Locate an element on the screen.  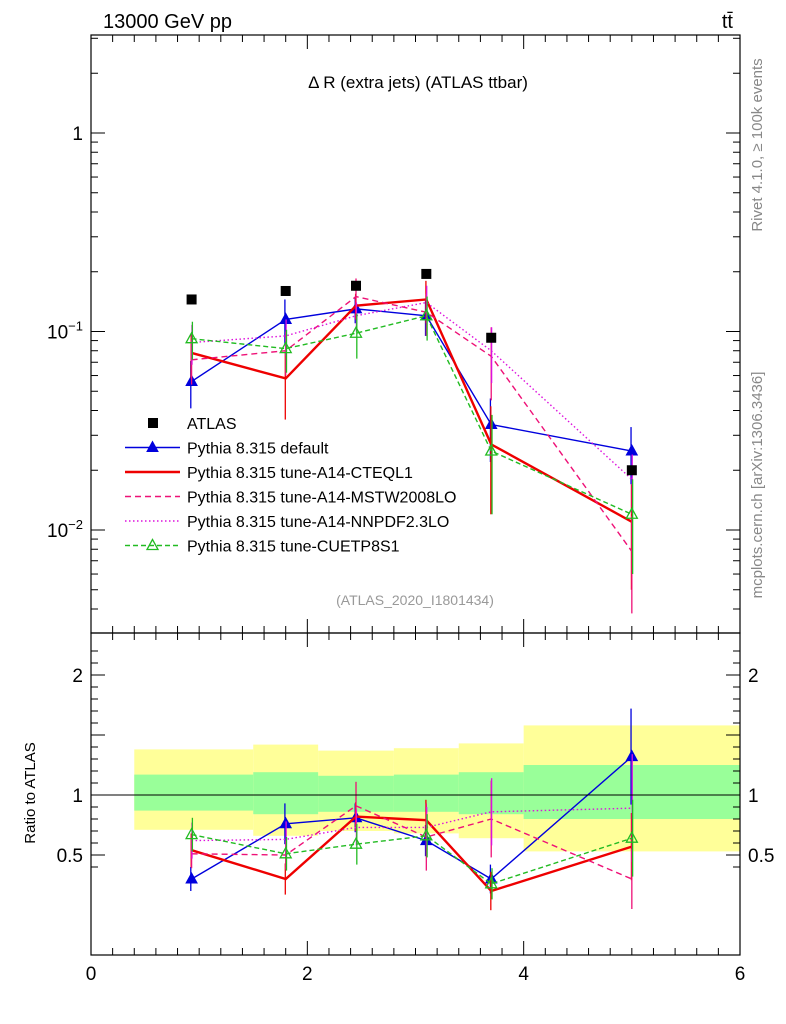
legend-marker-atlas is located at coordinates (153, 423).